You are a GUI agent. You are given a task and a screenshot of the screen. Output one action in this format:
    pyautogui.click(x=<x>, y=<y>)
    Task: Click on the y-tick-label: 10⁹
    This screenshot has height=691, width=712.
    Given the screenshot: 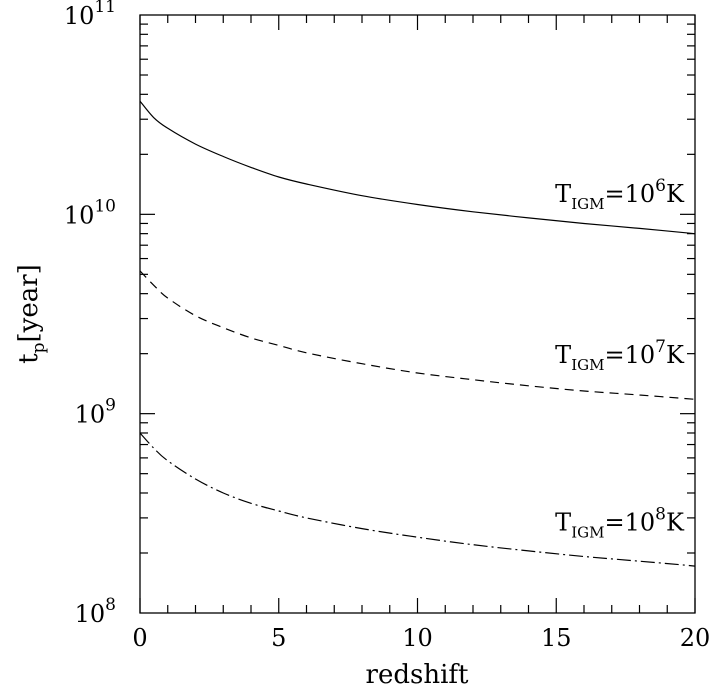 What is the action you would take?
    pyautogui.click(x=95, y=412)
    